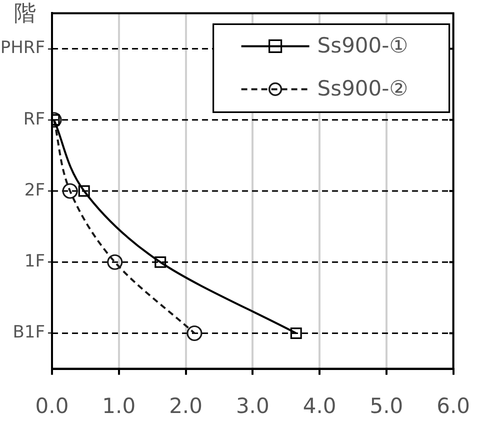 This screenshot has width=490, height=440. Describe the element at coordinates (185, 406) in the screenshot. I see `x-tick-label: 2.0` at that location.